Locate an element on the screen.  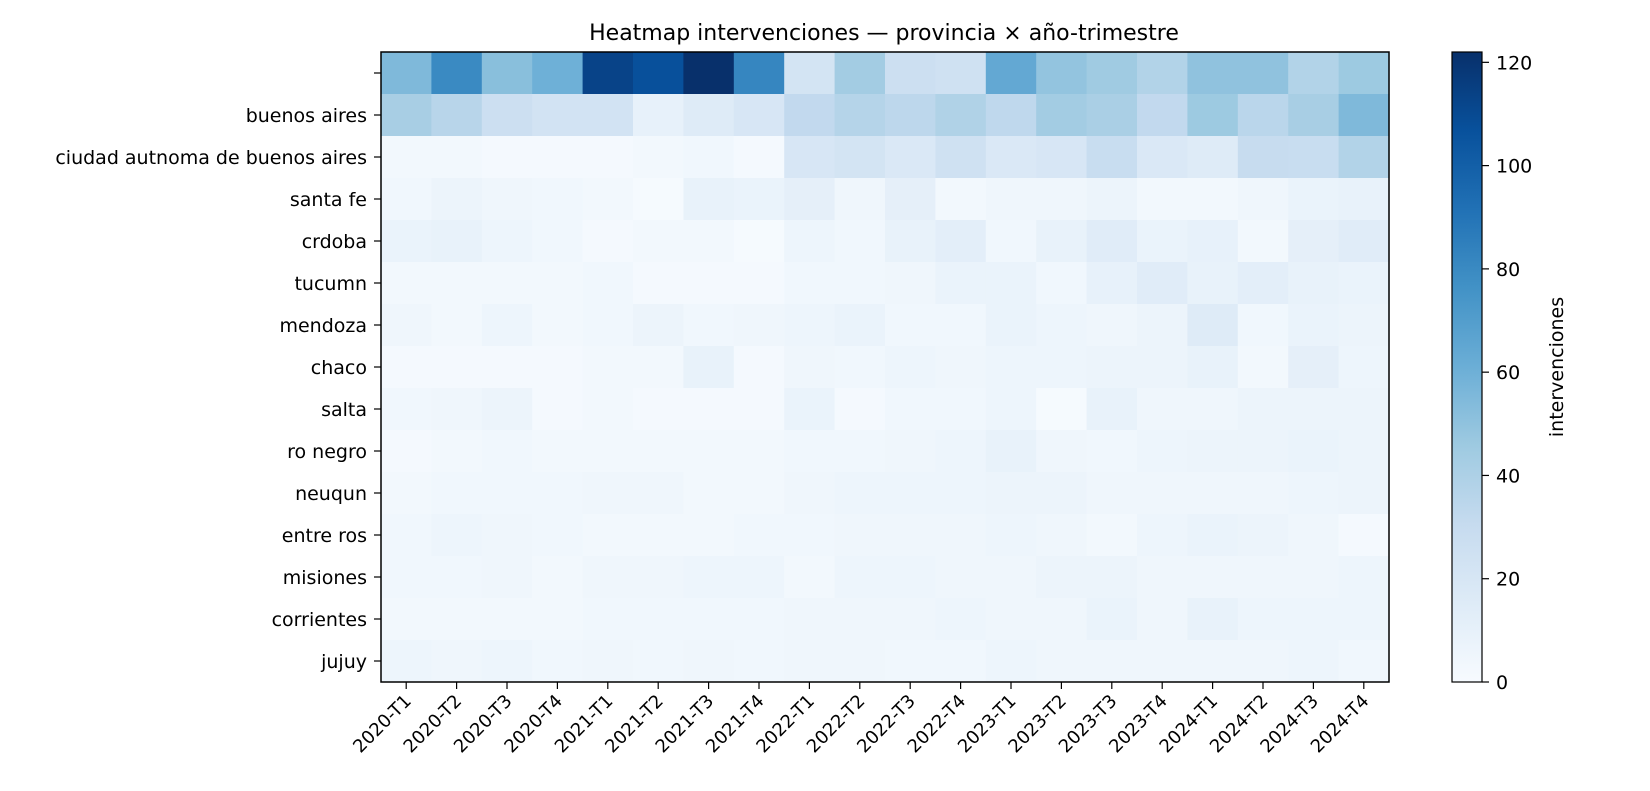
y-tick-label: salta is located at coordinates (344, 410).